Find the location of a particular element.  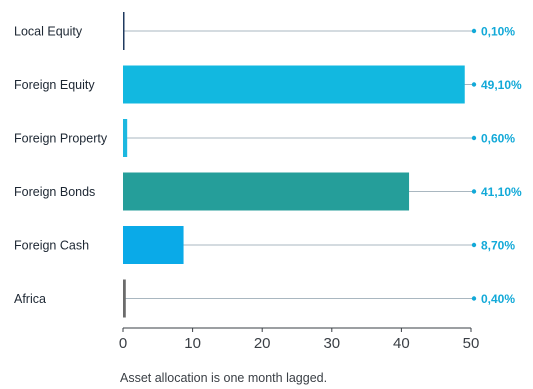

tick-label: 10 is located at coordinates (192, 343).